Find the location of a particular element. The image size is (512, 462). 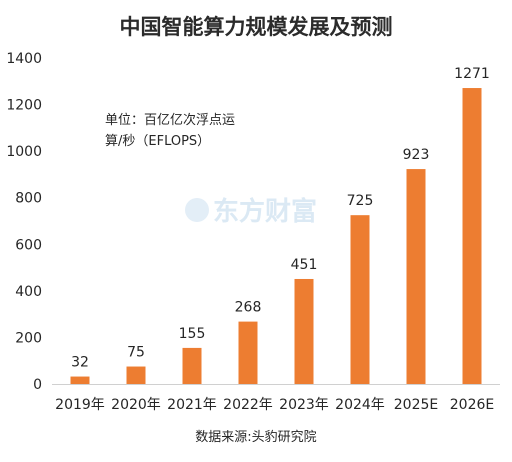

value-label: 451 is located at coordinates (304, 265).